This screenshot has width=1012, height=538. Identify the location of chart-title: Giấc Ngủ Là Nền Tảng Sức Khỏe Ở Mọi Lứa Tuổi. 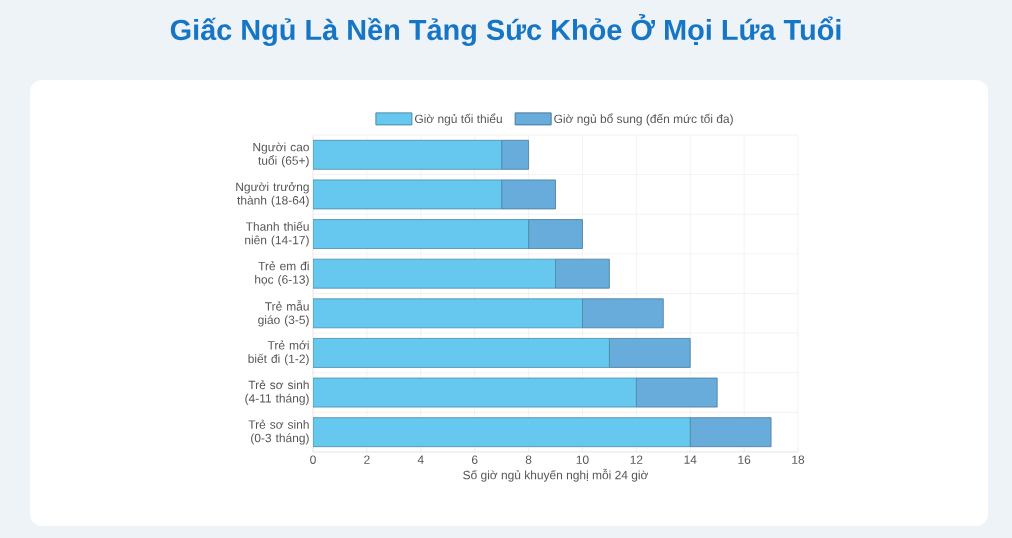
(505, 29).